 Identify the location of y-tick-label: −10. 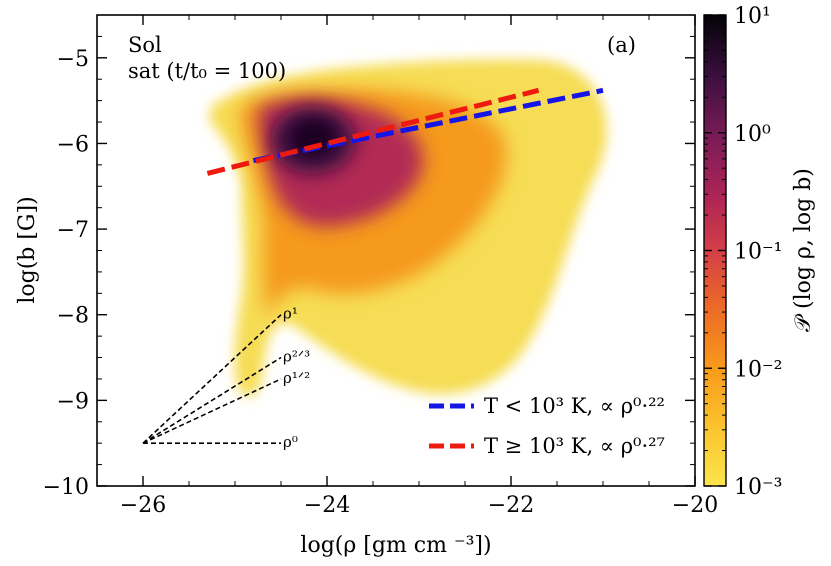
(66, 487).